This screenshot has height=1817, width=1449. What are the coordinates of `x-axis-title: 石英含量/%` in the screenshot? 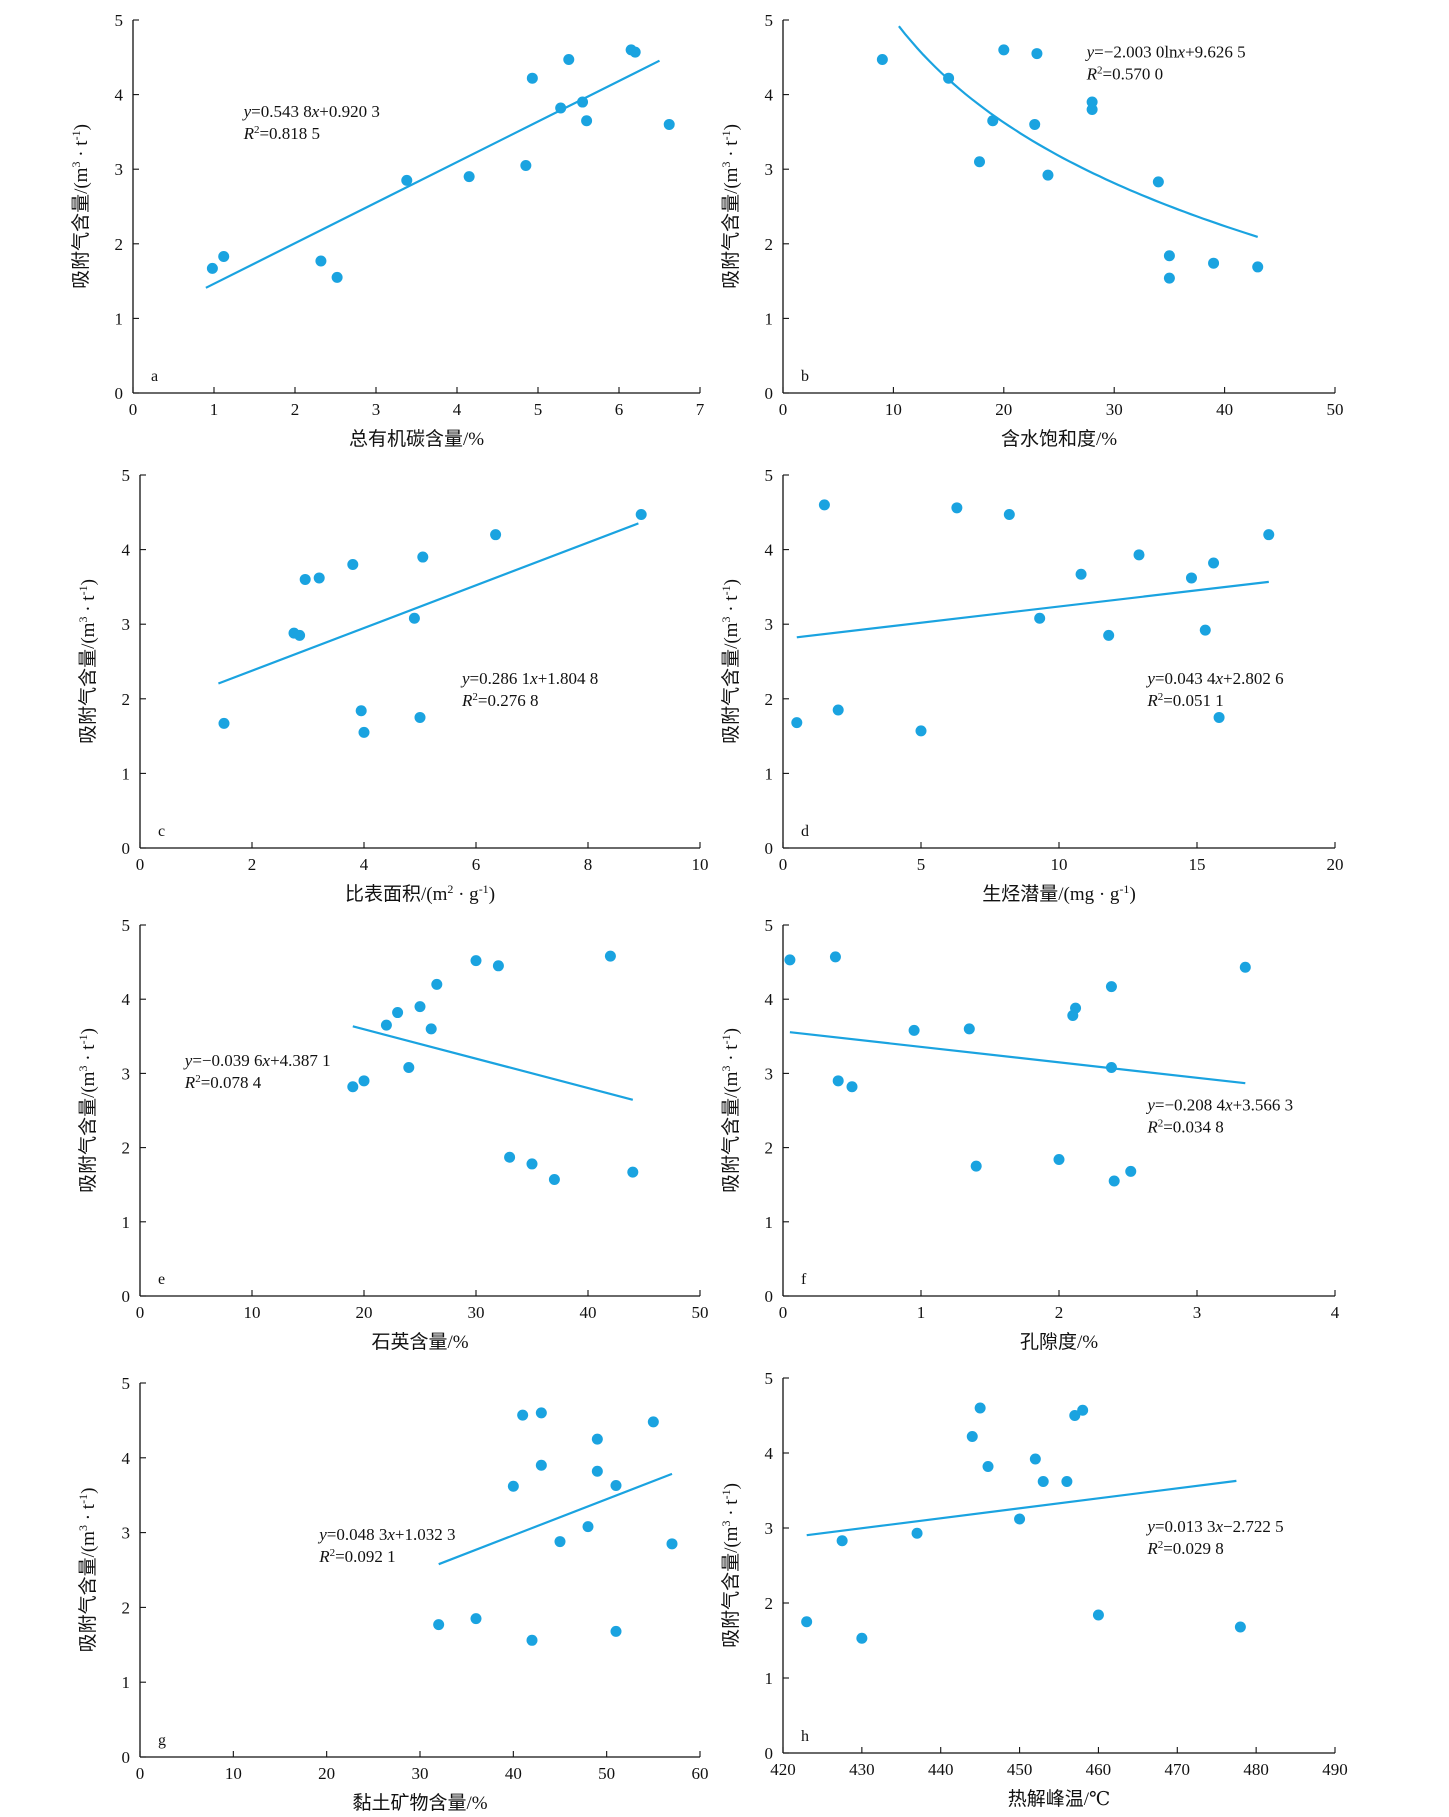 It's located at (419, 1342).